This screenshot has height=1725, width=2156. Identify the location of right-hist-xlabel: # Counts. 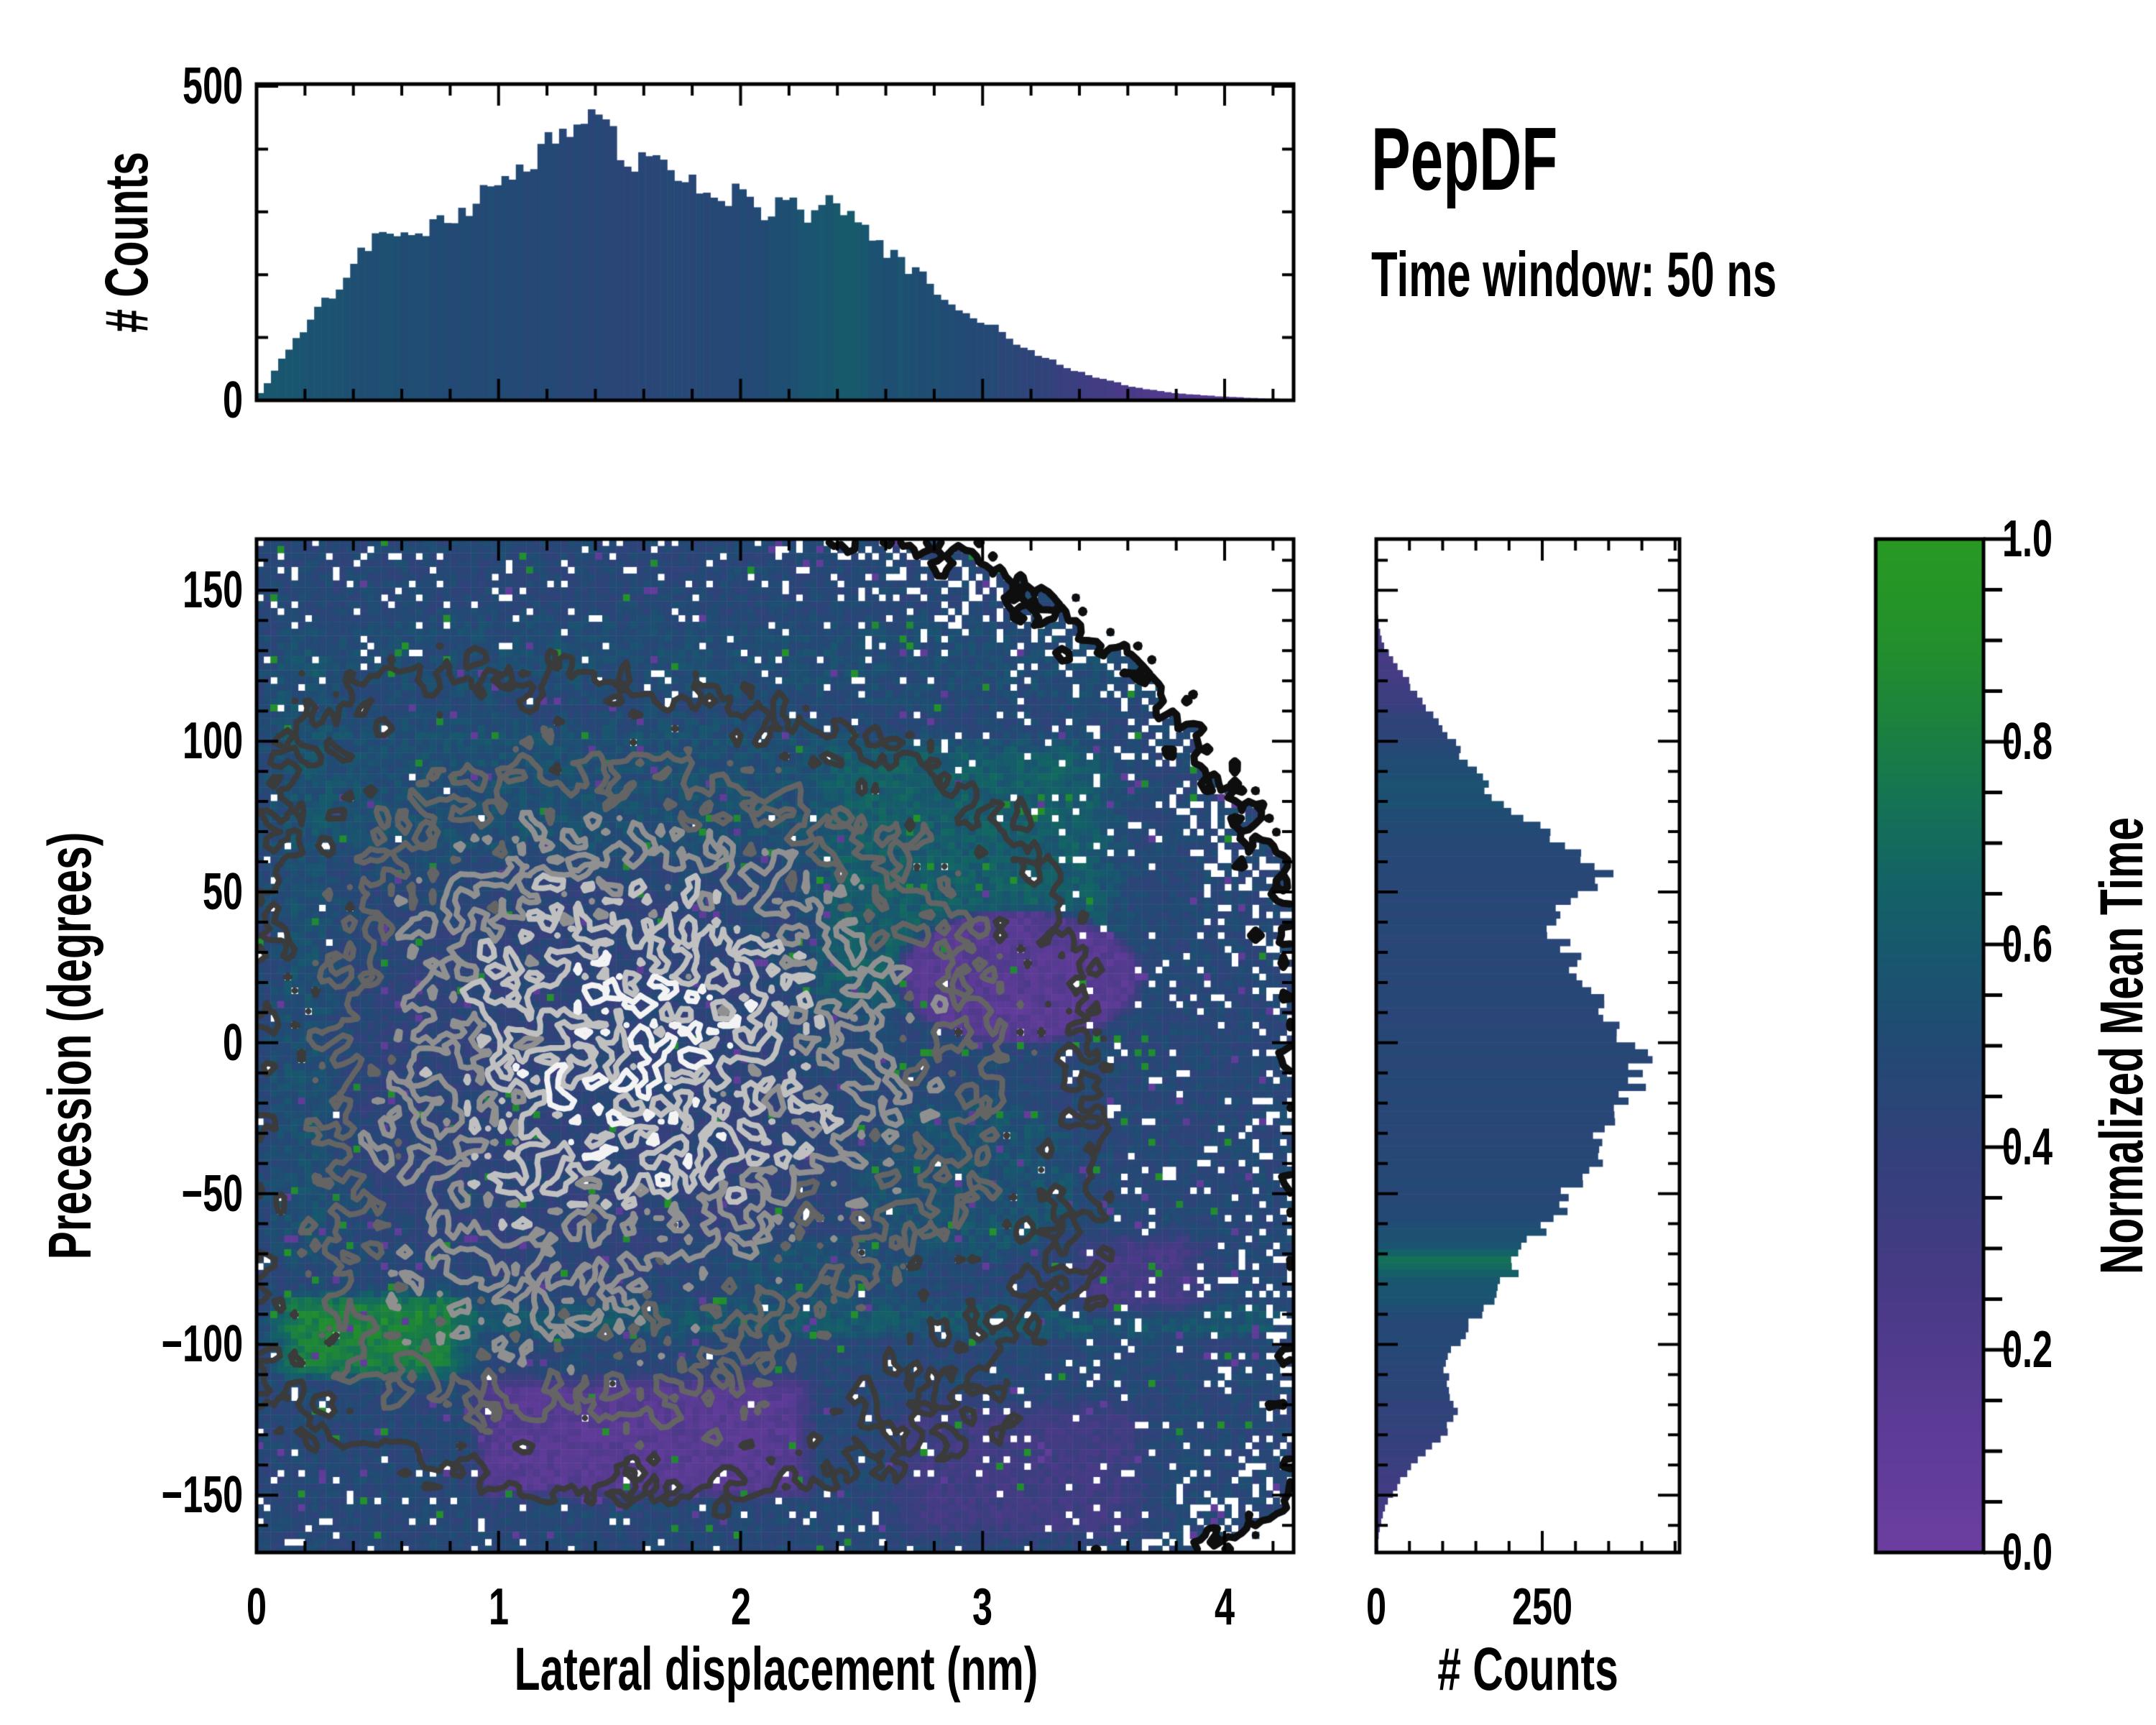
(1527, 1669).